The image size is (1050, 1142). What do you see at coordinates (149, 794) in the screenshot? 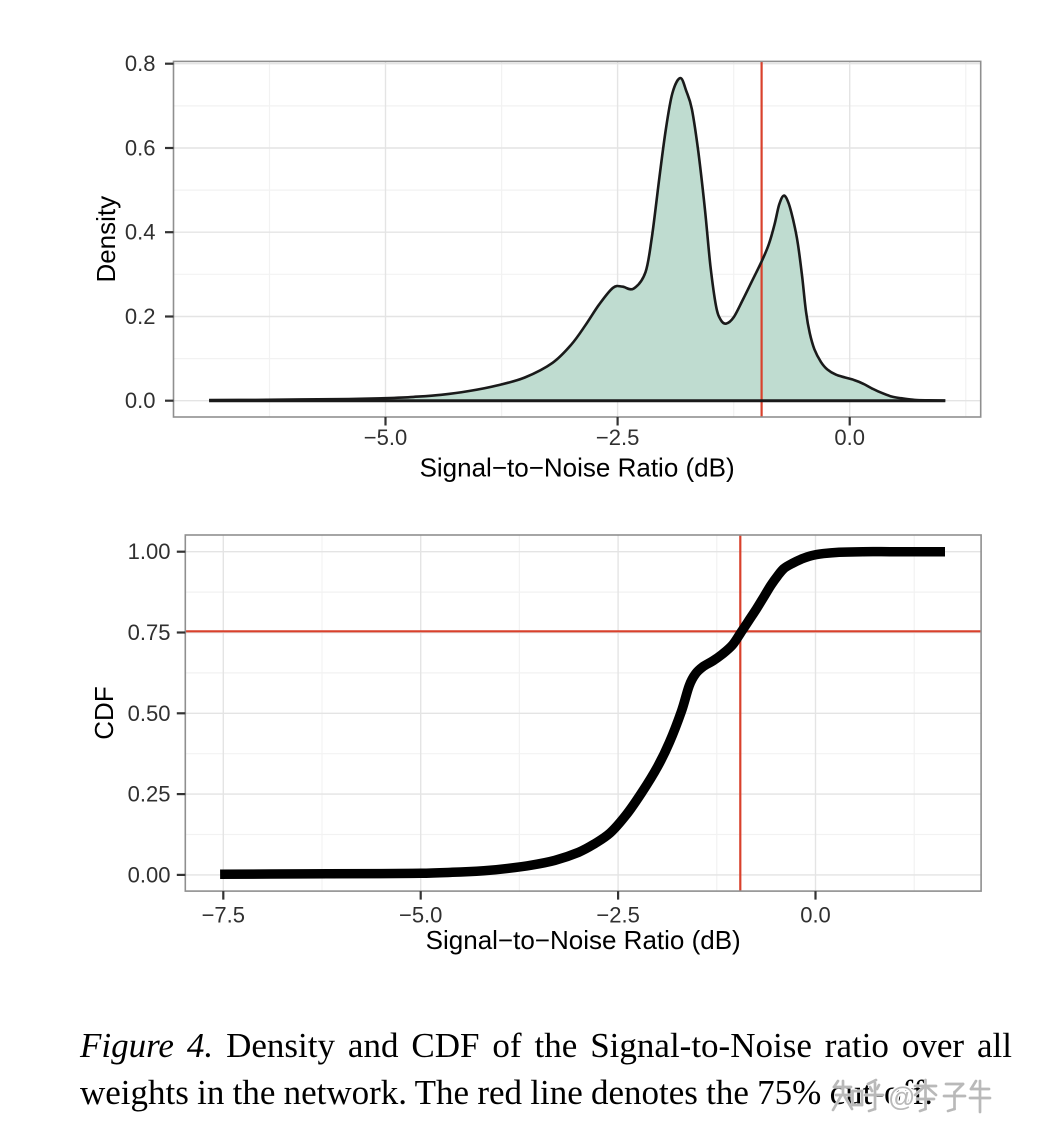
I see `svg-text: 0.25` at bounding box center [149, 794].